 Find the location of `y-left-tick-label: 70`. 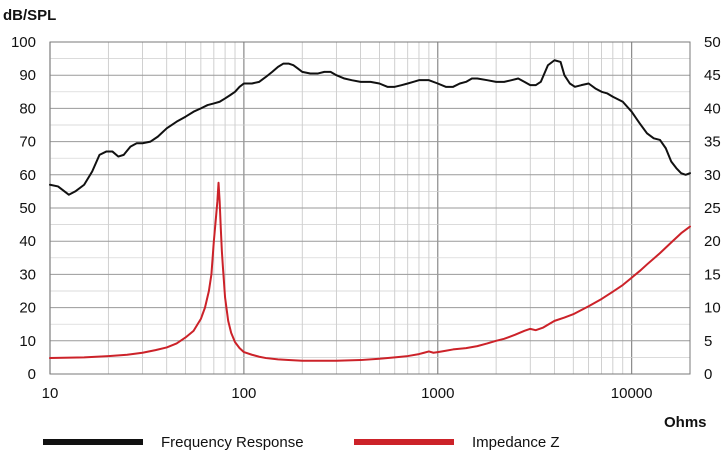

y-left-tick-label: 70 is located at coordinates (27, 142).